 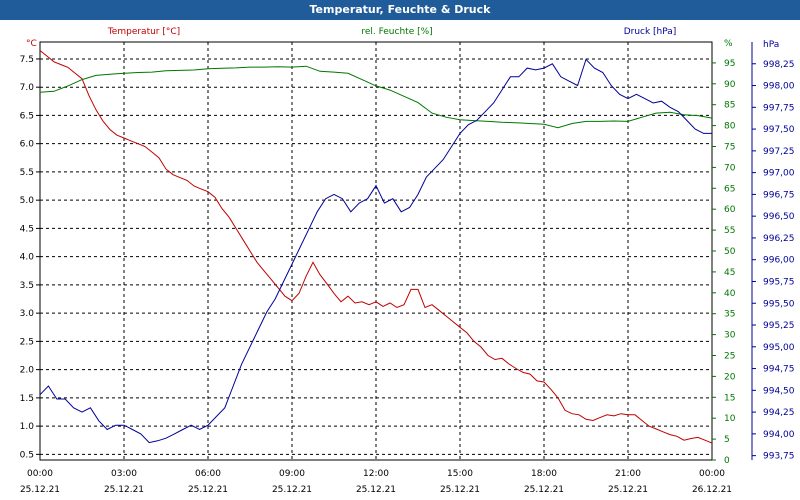 What do you see at coordinates (712, 490) in the screenshot?
I see `x-tick-date: 26.12.21` at bounding box center [712, 490].